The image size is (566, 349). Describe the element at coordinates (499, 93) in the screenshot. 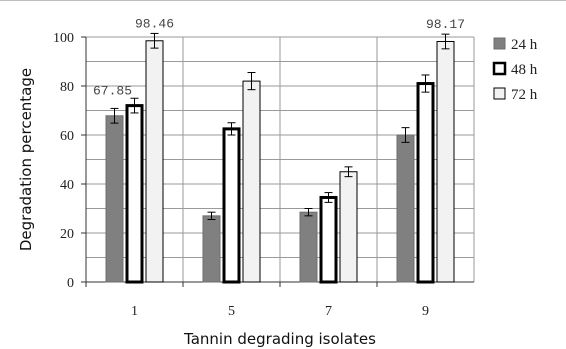

I see `legend-swatch-72h` at that location.